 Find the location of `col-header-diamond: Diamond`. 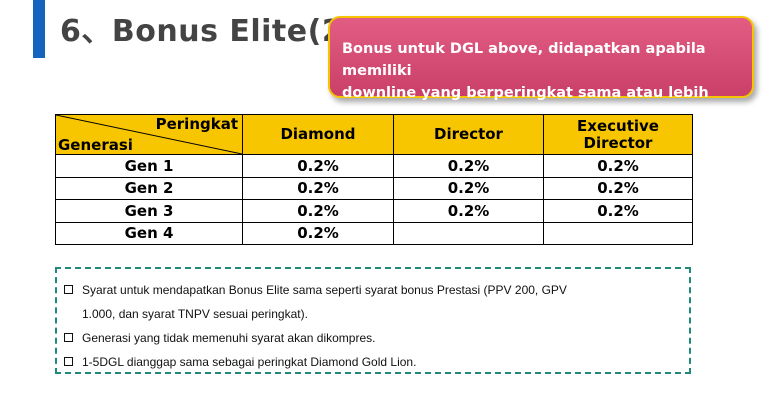

col-header-diamond: Diamond is located at coordinates (318, 134).